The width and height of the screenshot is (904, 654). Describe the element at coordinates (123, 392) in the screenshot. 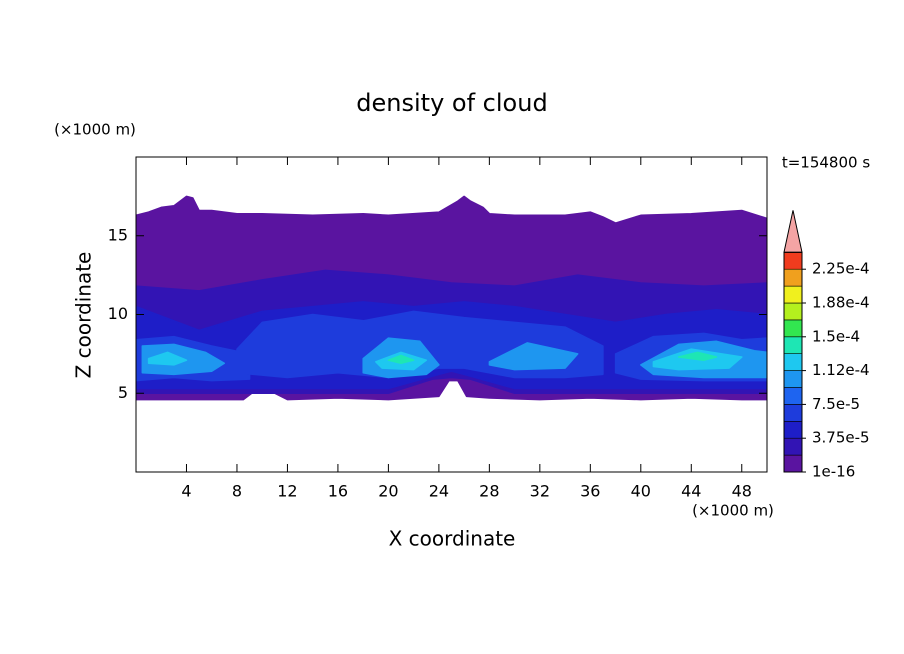

I see `y-tick-label: 5` at that location.